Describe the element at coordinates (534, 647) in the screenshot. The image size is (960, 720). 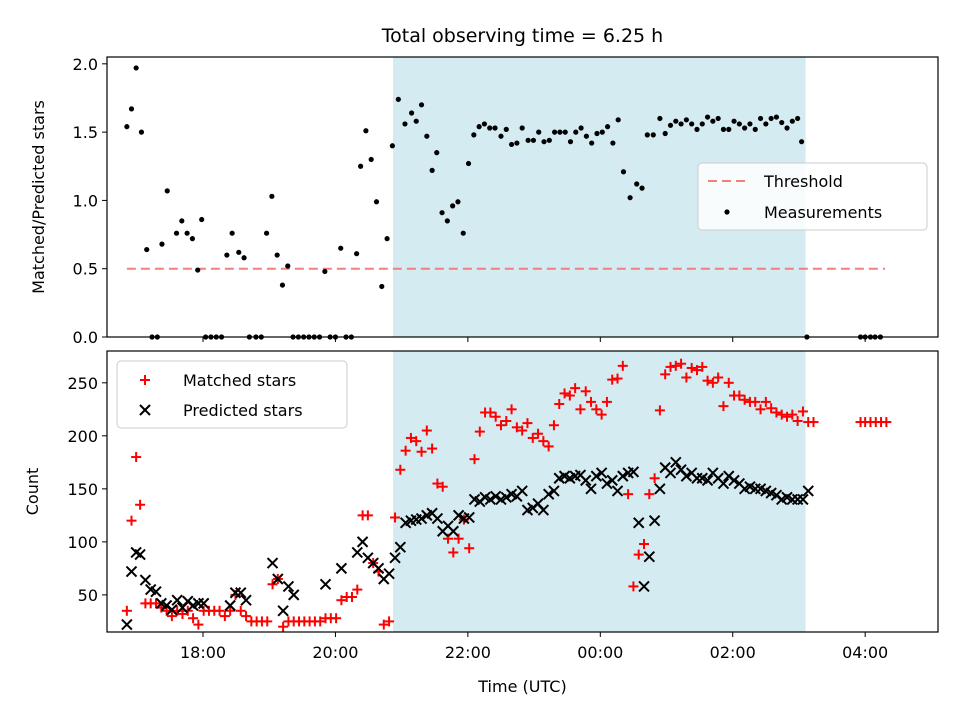
I see `bottom-x-ticks: 18:00 20:00 22:00 00:00 02:00 04:00` at that location.